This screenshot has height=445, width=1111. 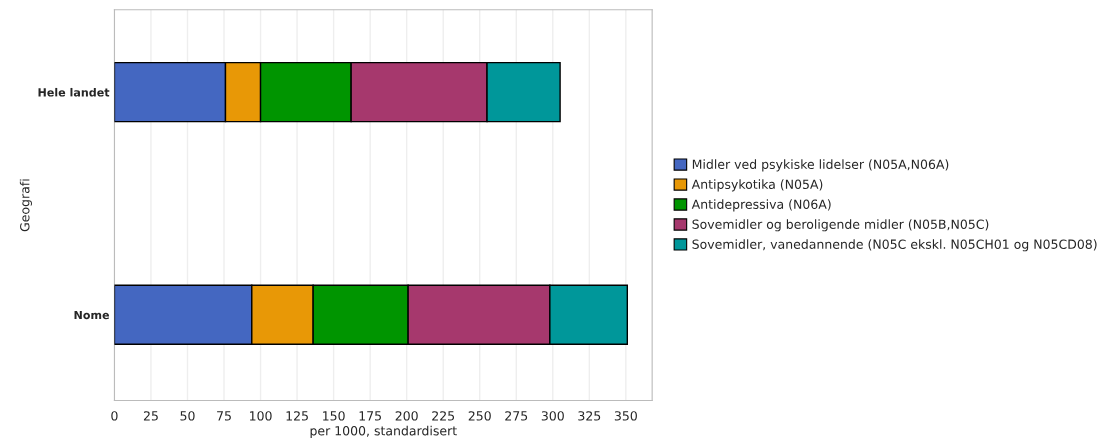 I want to click on x-tick-label: 175, so click(x=370, y=416).